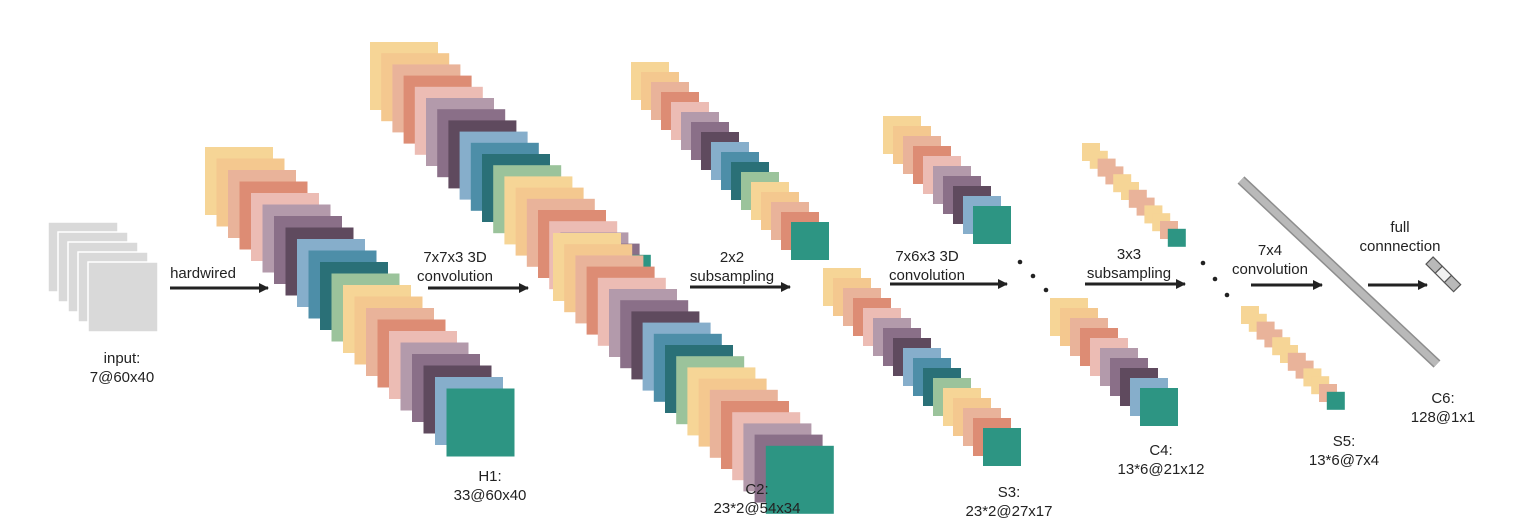 This screenshot has width=1515, height=525. Describe the element at coordinates (1161, 469) in the screenshot. I see `layer-dims: 13*6@21x12` at that location.